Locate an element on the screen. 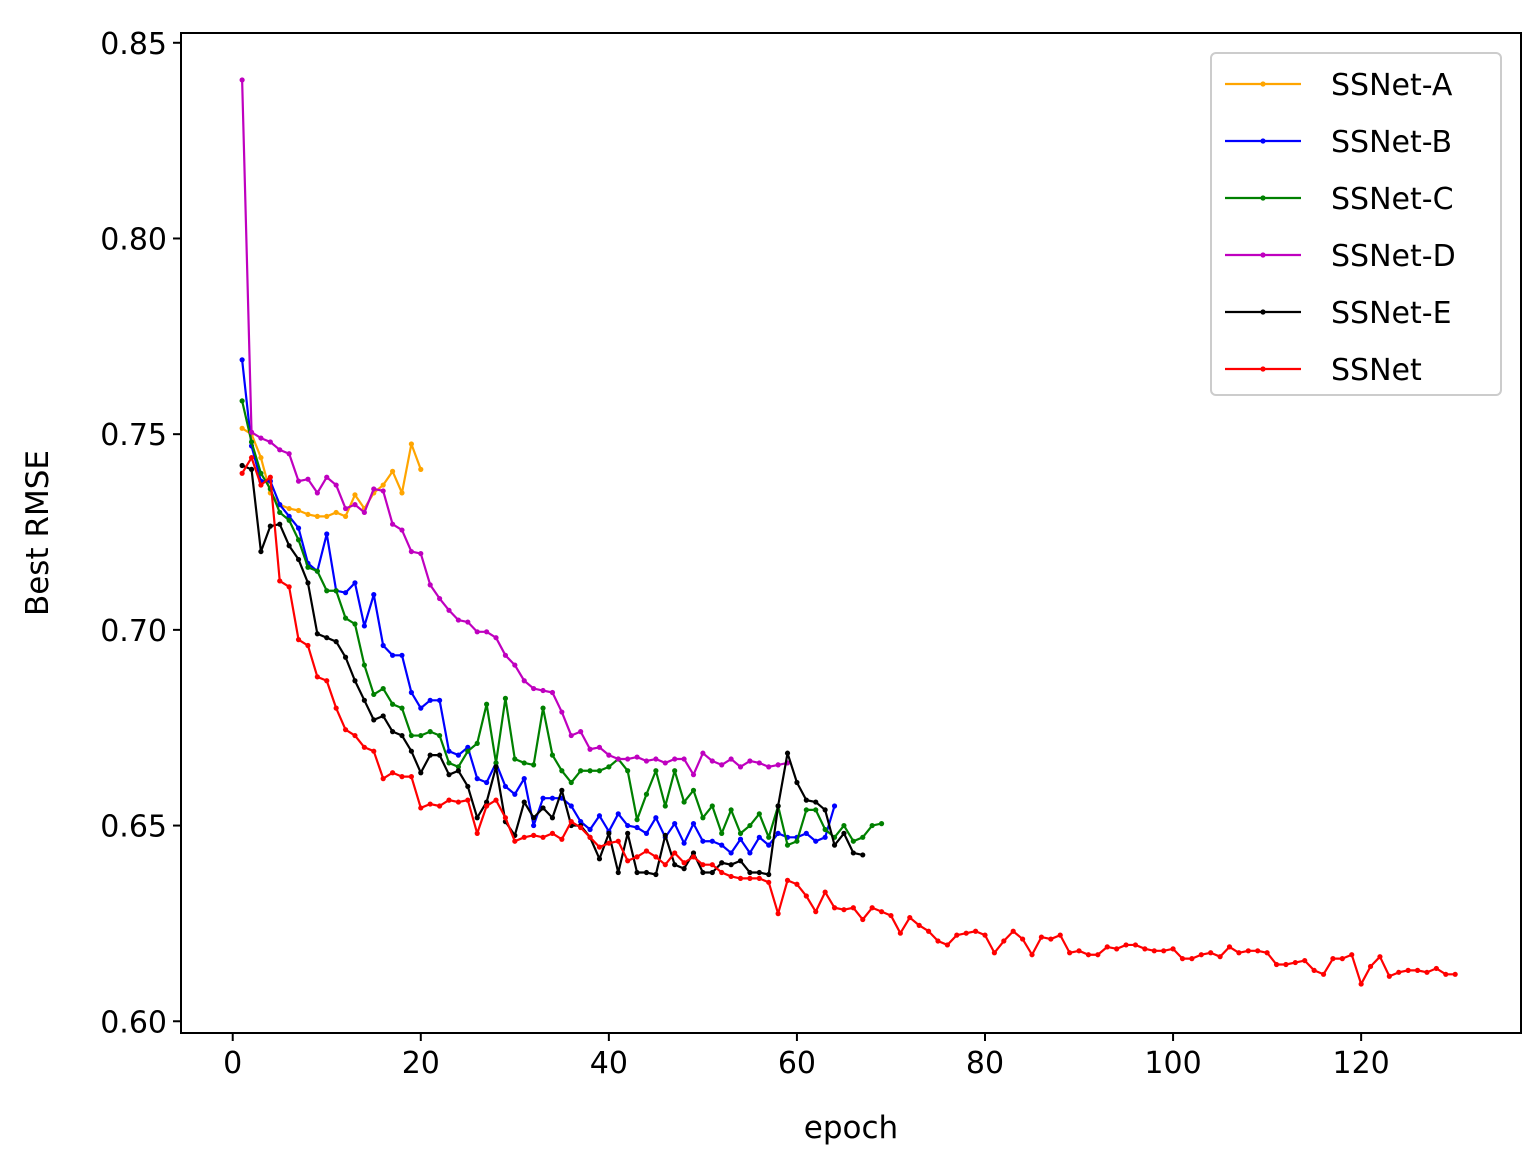 The height and width of the screenshot is (1162, 1538). y-tick-label: 0.65 is located at coordinates (133, 827).